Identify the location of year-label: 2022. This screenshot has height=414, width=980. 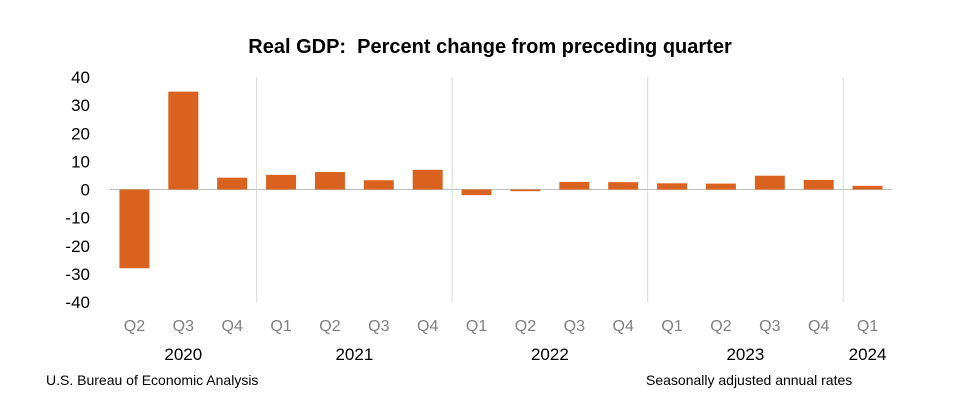
(550, 354).